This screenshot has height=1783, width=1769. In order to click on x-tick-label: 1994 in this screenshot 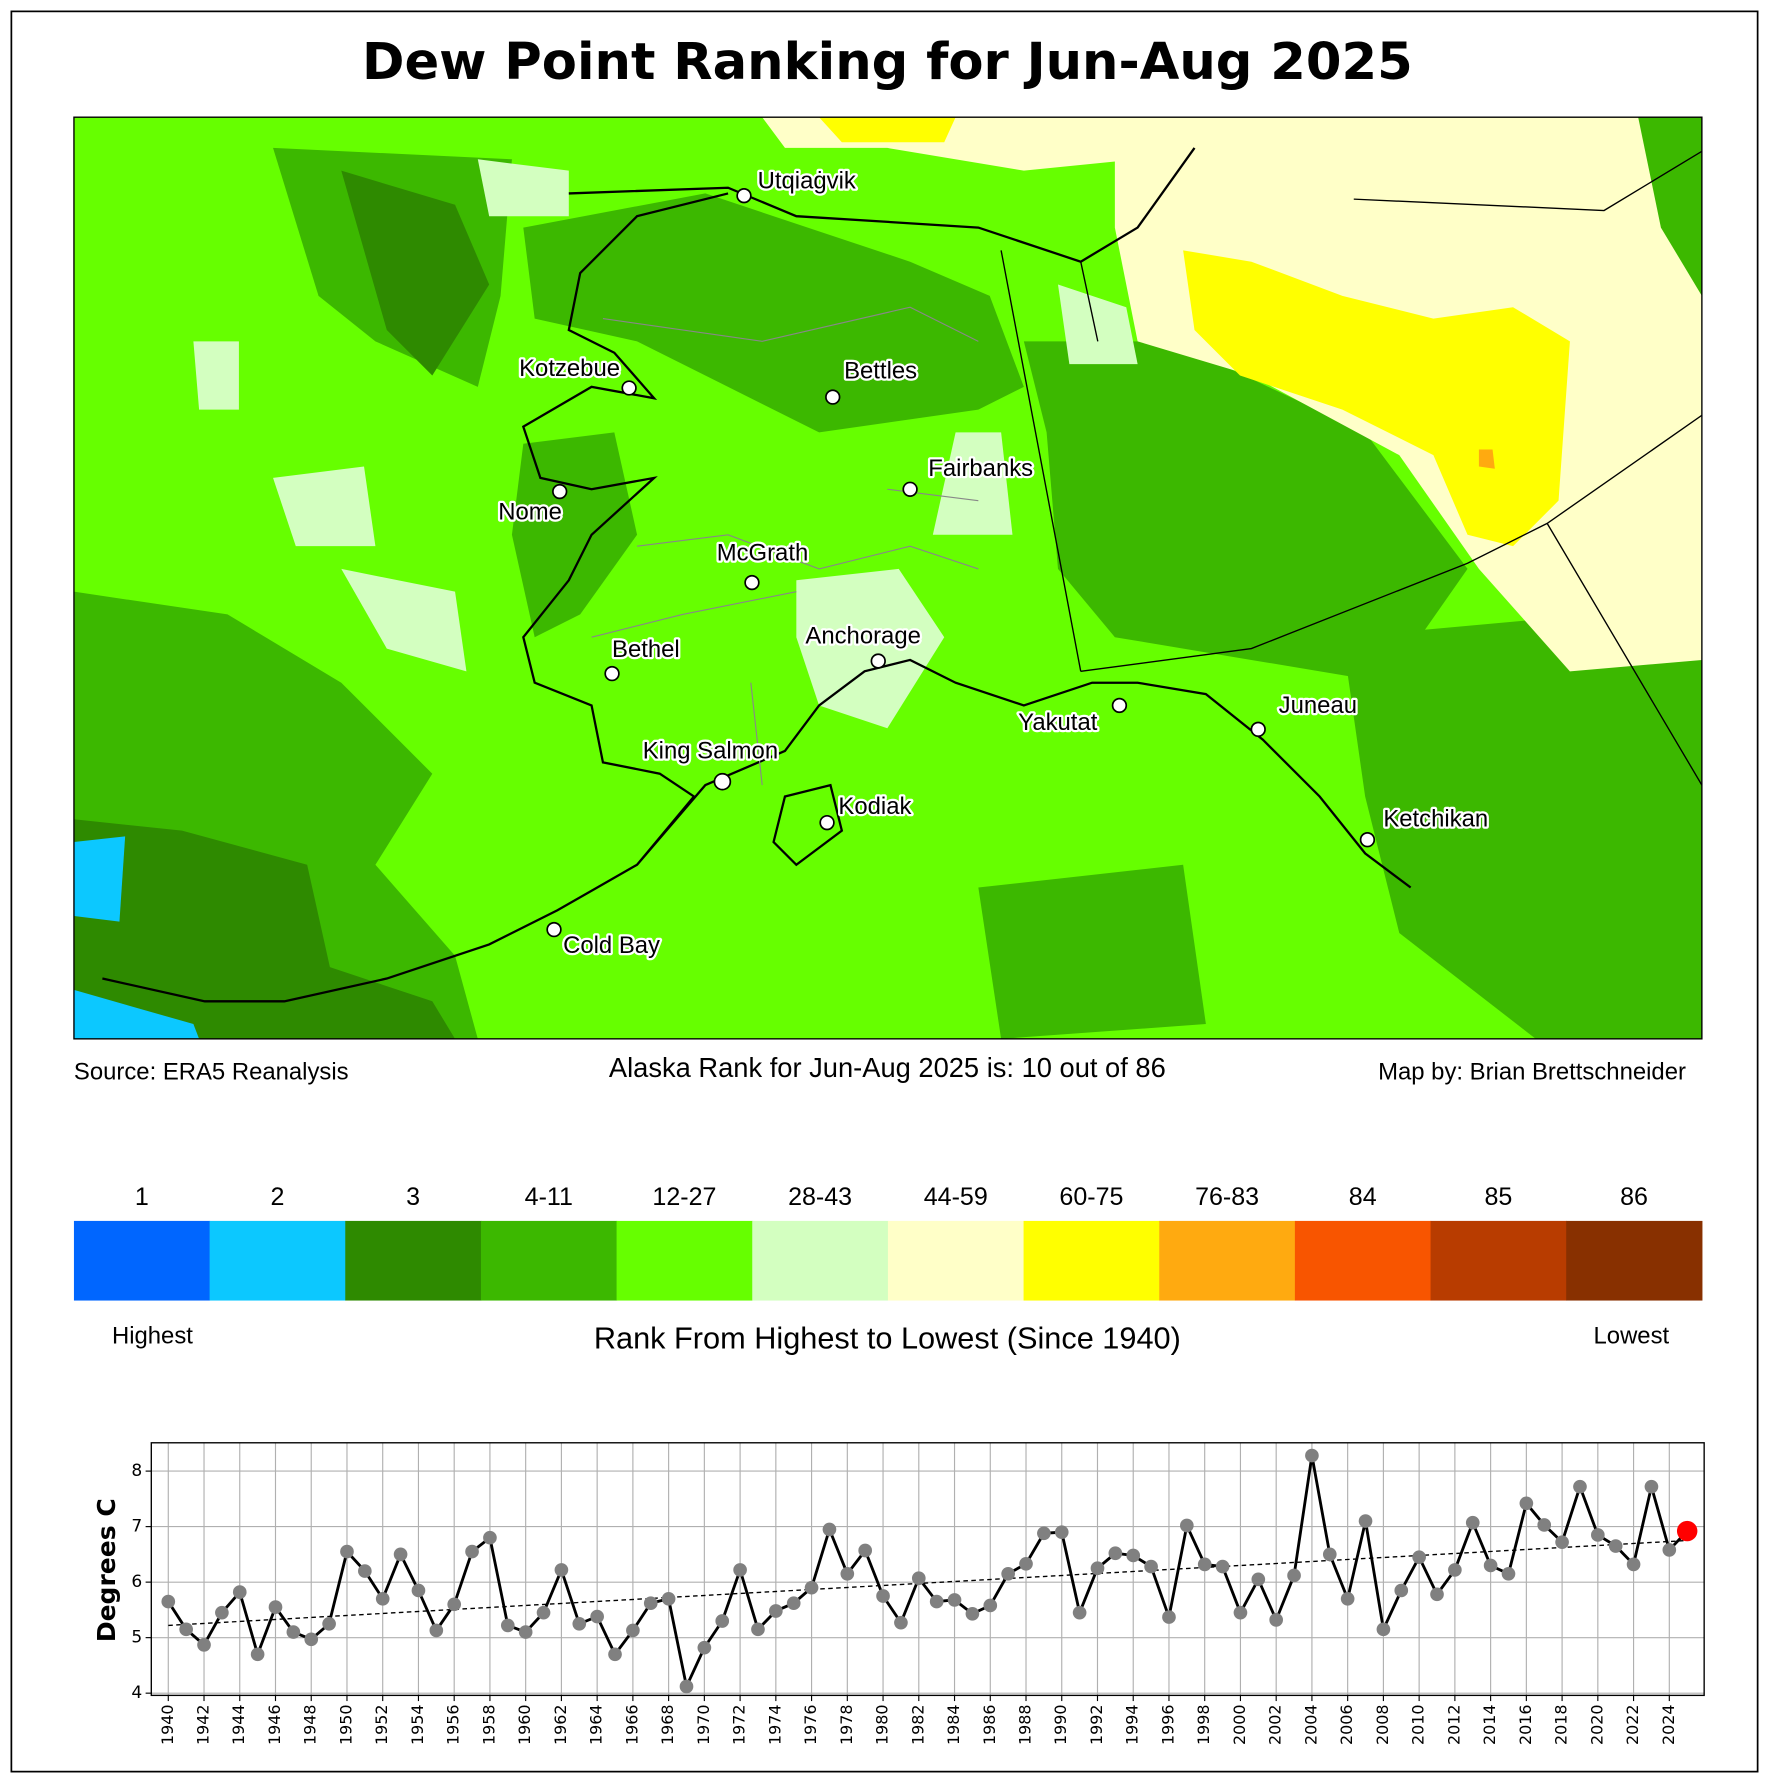, I will do `click(1132, 1724)`.